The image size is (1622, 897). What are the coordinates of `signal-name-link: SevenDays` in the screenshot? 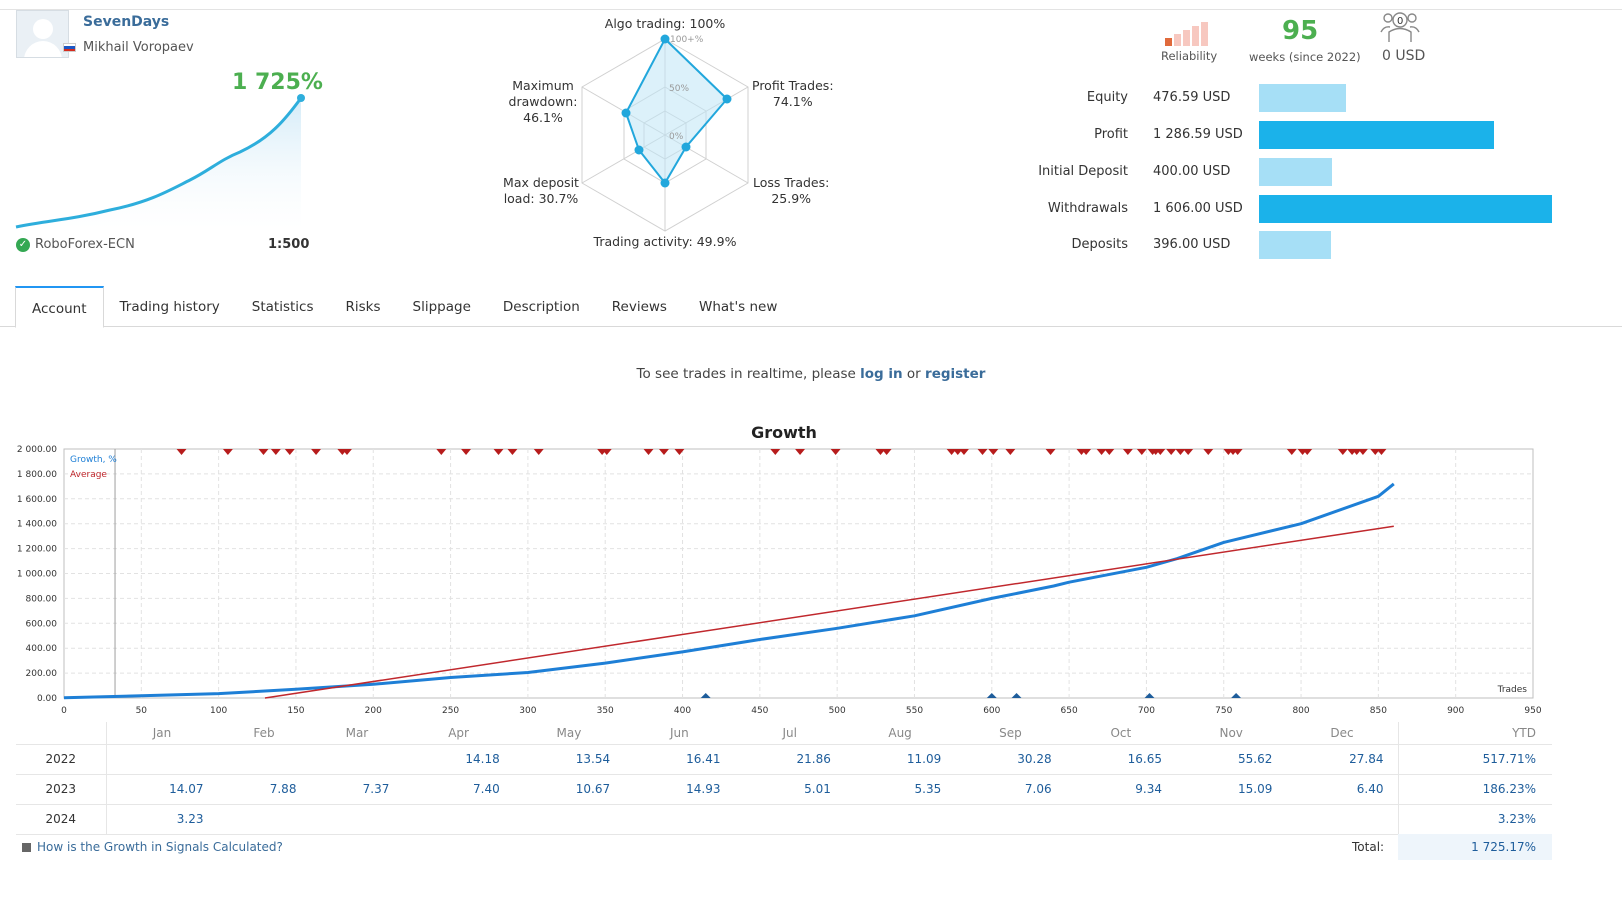 It's located at (126, 22).